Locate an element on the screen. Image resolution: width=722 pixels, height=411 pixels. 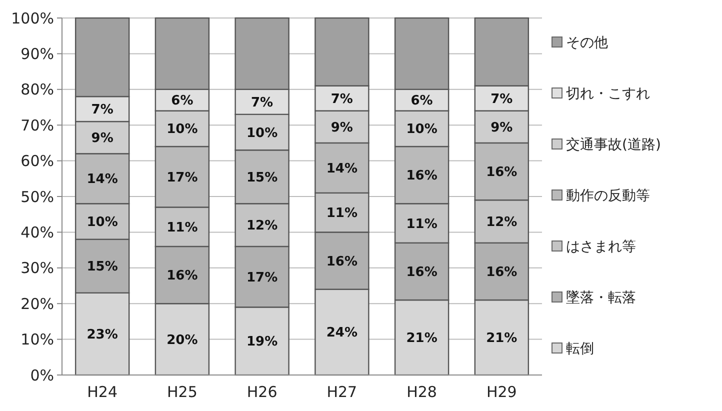
x-tick-label: H28 is located at coordinates (421, 392).